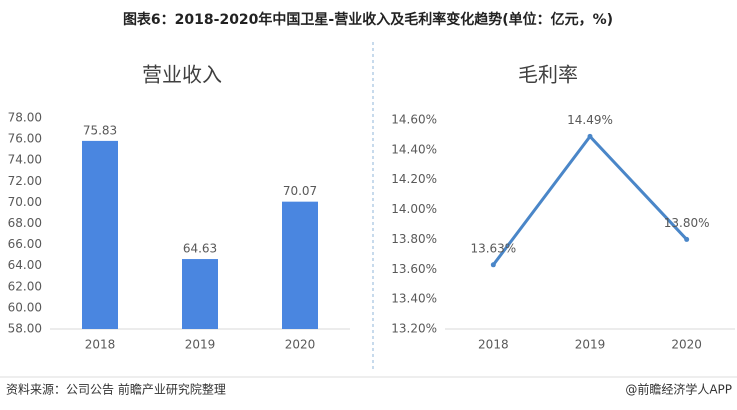 The width and height of the screenshot is (737, 410). I want to click on y-tick-label: 60.00, so click(25, 307).